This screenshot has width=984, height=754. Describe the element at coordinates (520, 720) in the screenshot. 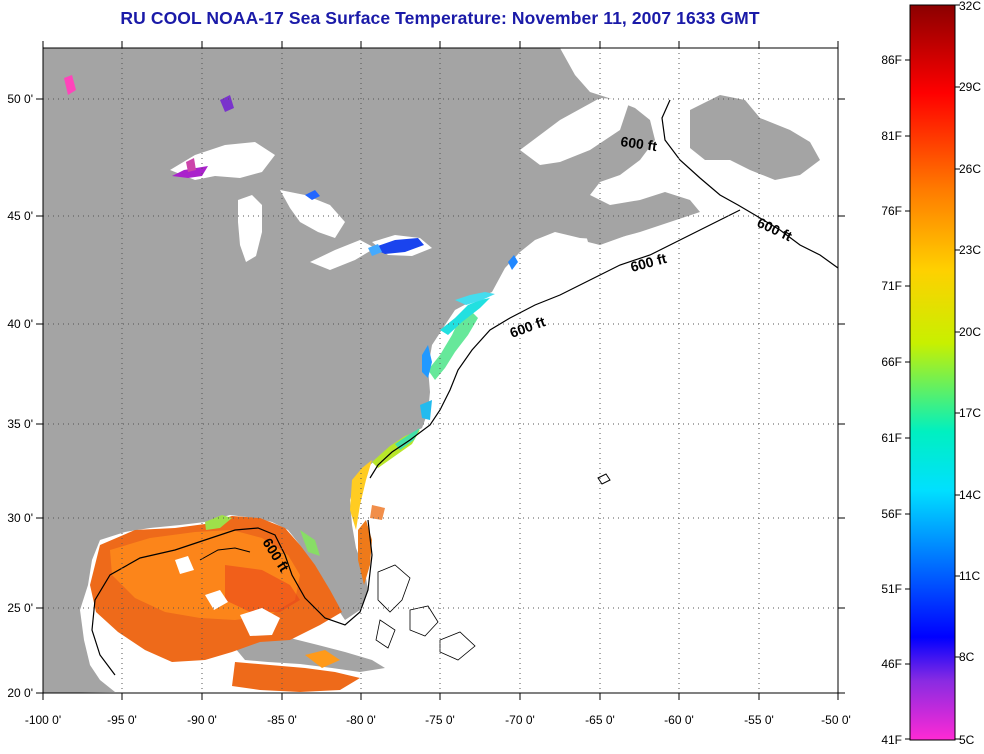

I see `lon-label: -70 0'` at that location.